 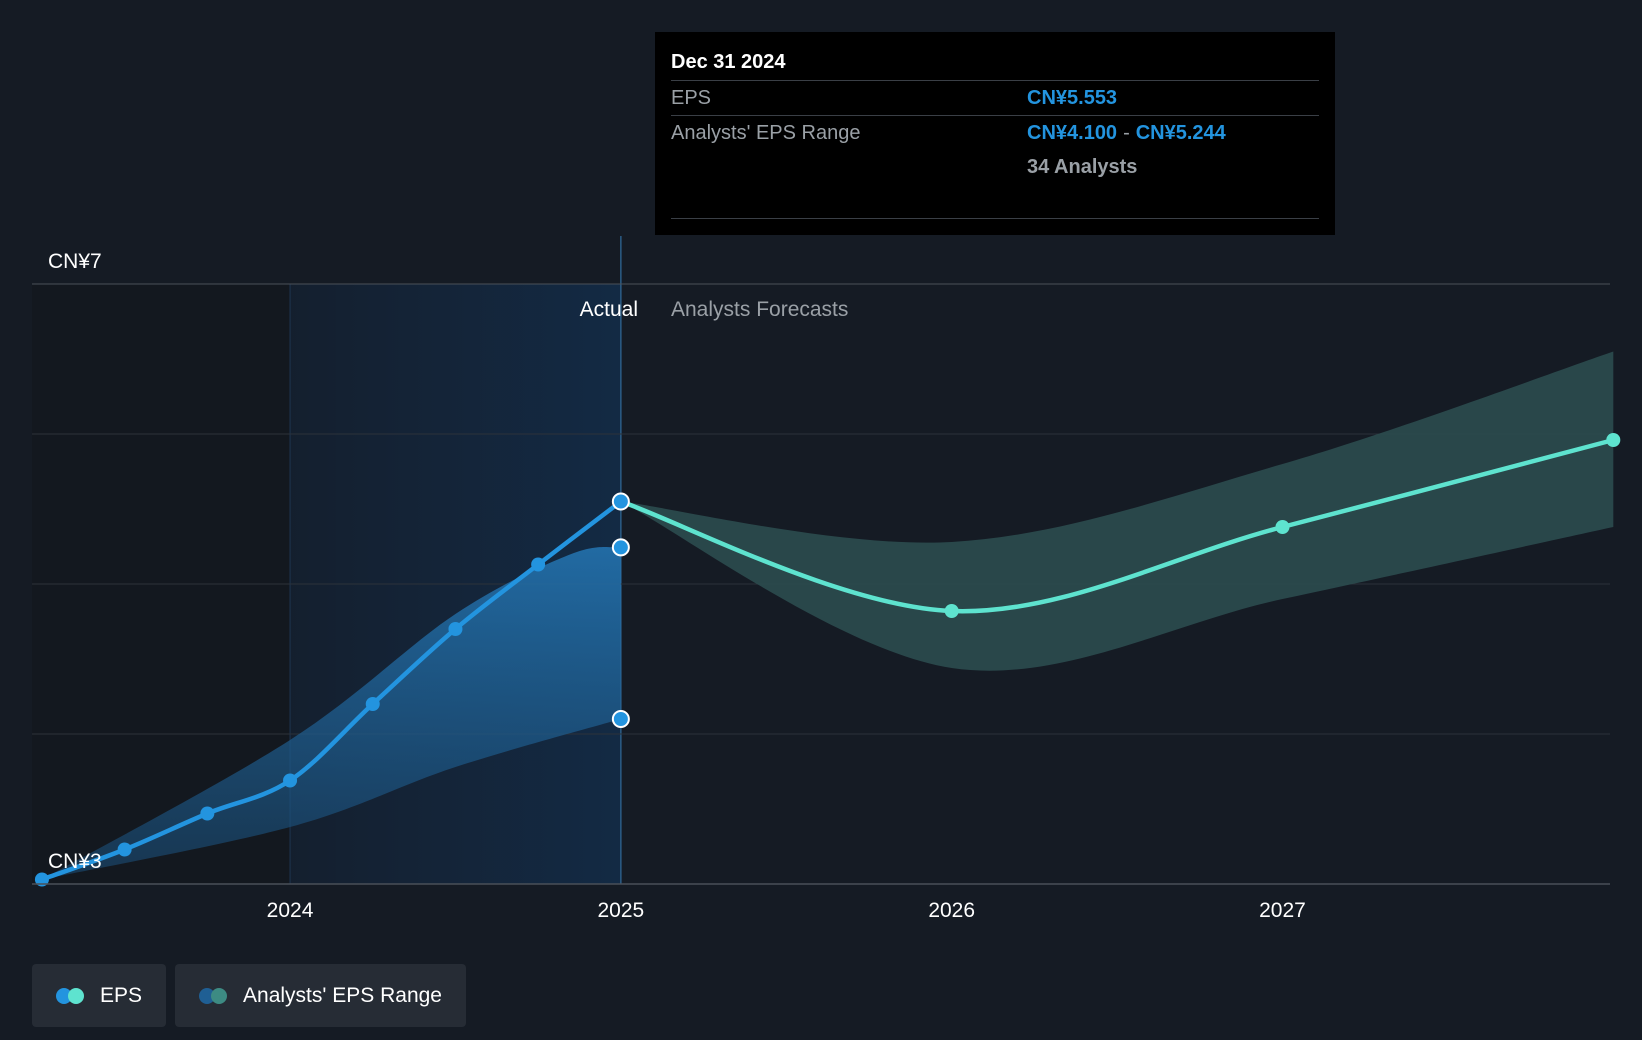 What do you see at coordinates (995, 62) in the screenshot?
I see `tooltip-date: Dec 31 2024` at bounding box center [995, 62].